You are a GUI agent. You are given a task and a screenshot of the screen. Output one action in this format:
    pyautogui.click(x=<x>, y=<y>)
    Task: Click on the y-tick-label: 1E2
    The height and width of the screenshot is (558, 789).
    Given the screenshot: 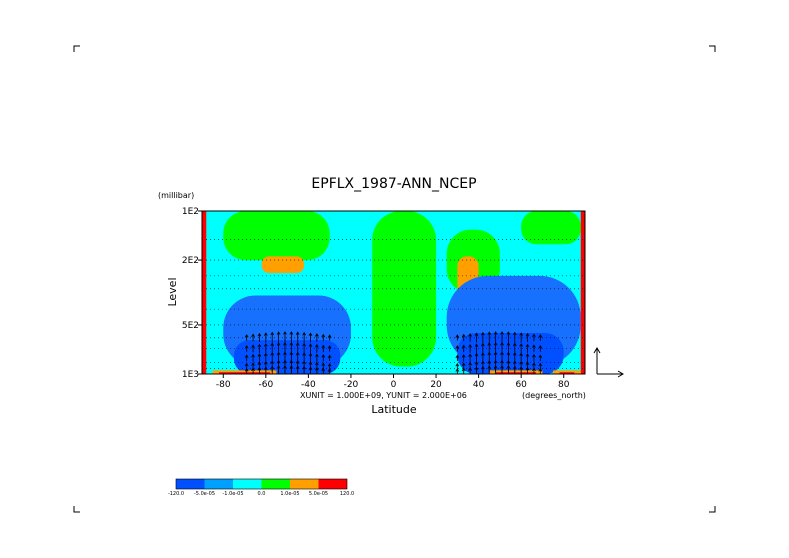 What is the action you would take?
    pyautogui.click(x=190, y=212)
    